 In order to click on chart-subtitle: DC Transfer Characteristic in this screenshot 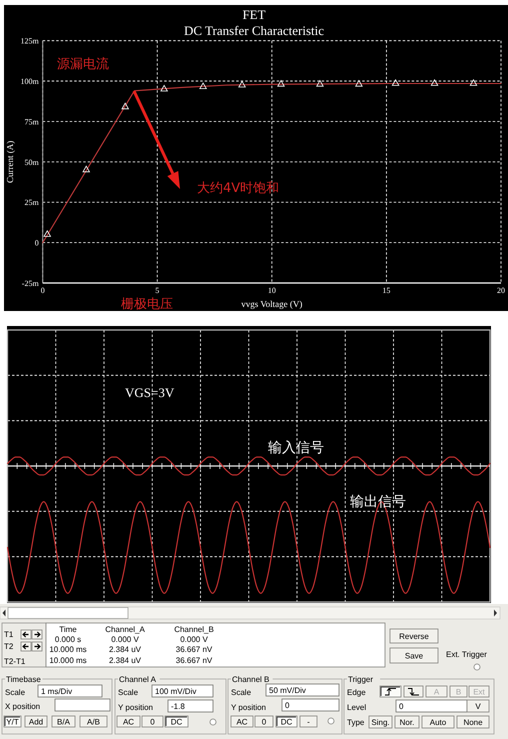, I will do `click(254, 30)`.